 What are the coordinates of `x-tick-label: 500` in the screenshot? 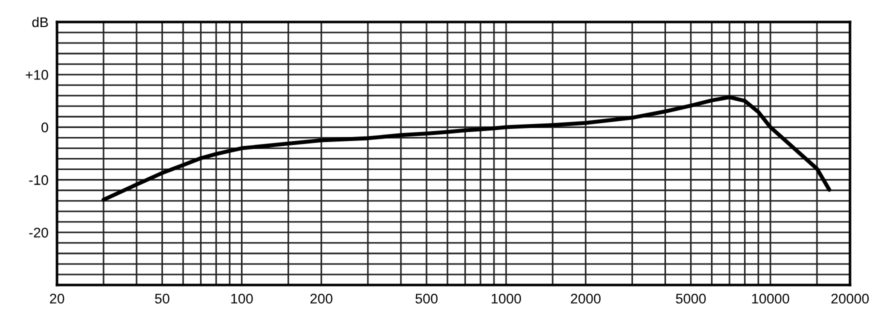 It's located at (426, 299).